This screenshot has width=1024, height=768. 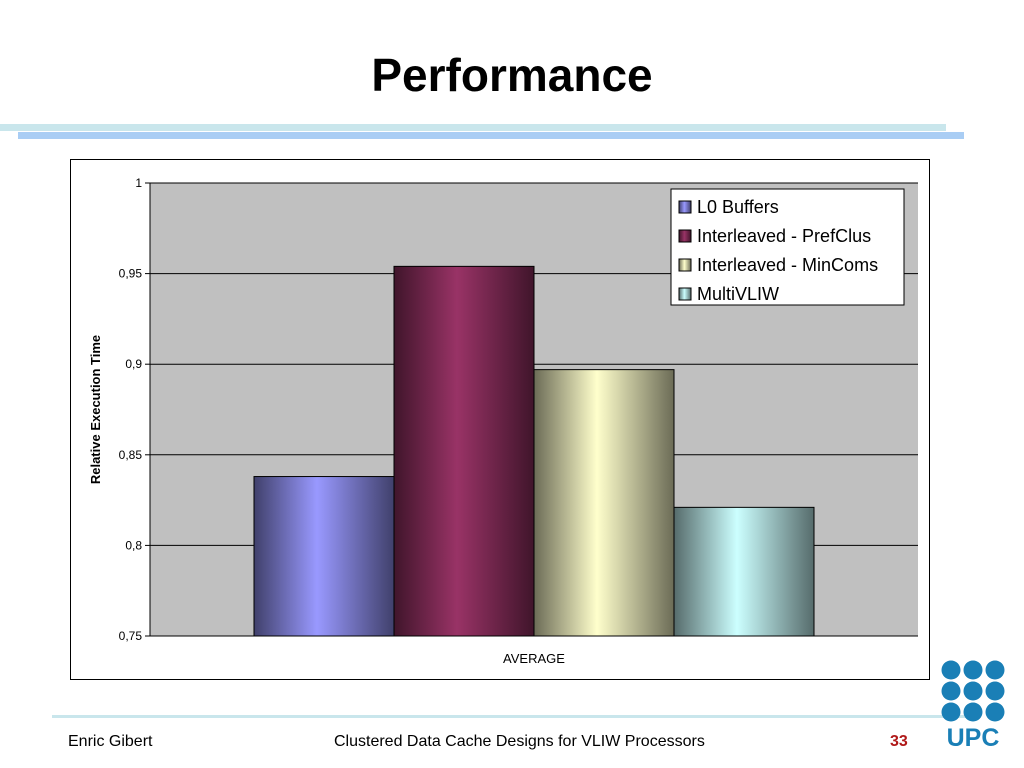 What do you see at coordinates (464, 451) in the screenshot?
I see `bar-interleaved-prefclus` at bounding box center [464, 451].